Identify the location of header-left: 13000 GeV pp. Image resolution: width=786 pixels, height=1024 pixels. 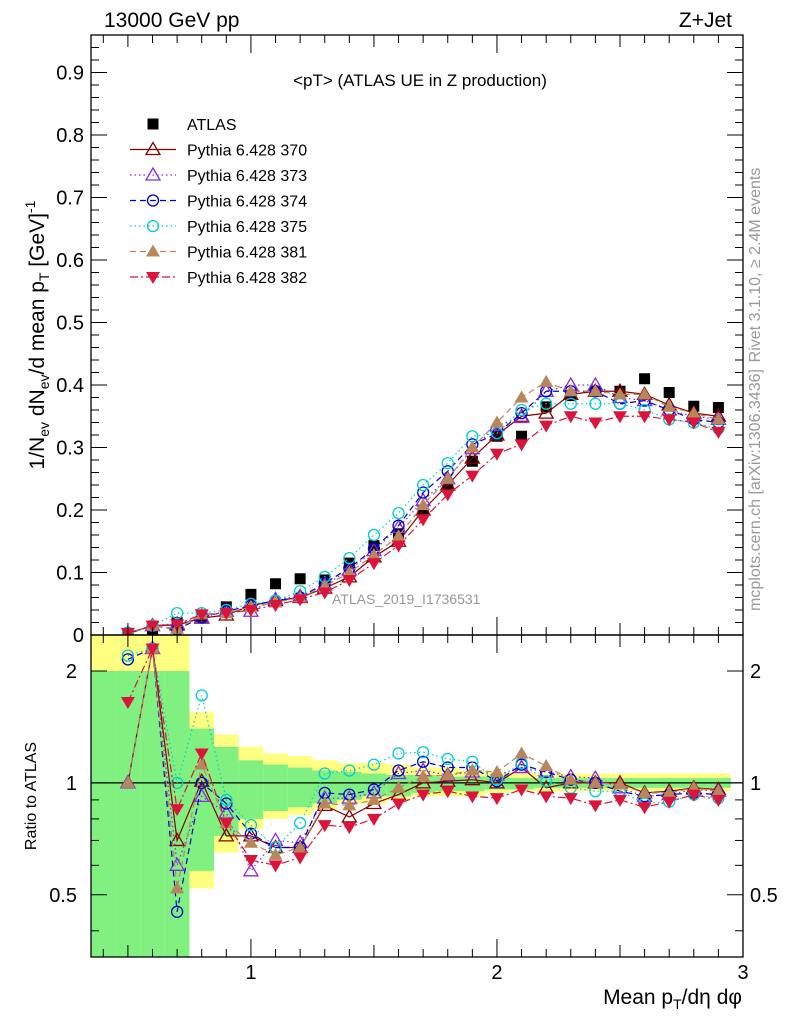
(171, 20).